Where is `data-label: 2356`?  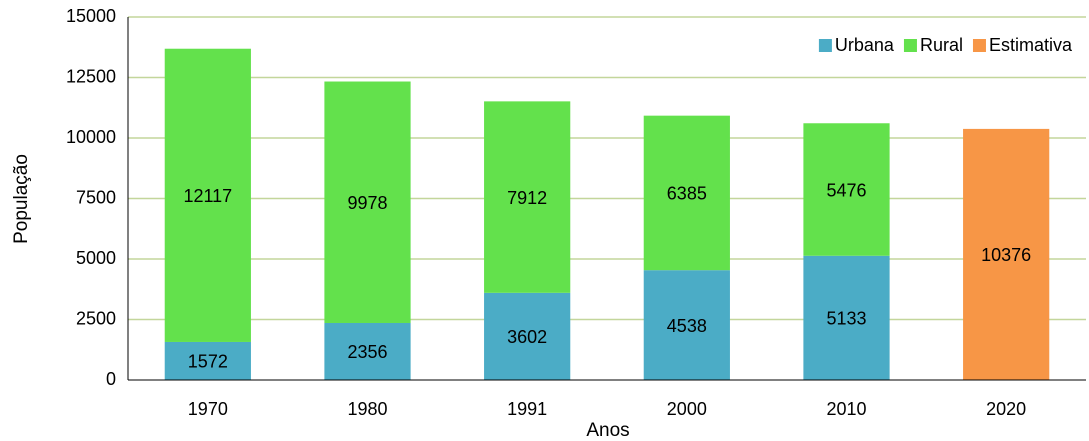
data-label: 2356 is located at coordinates (367, 352).